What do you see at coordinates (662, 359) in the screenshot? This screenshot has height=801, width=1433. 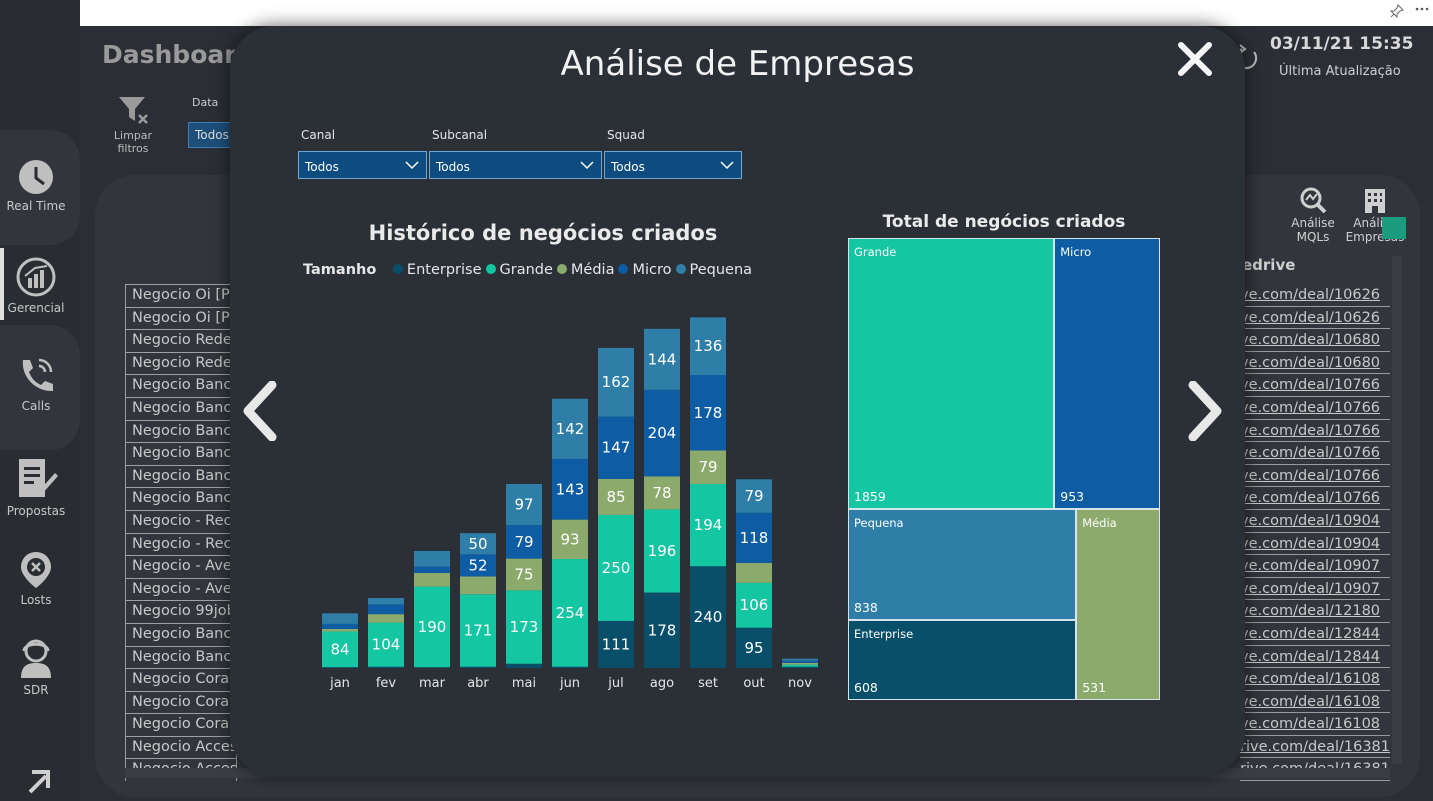 I see `bar-segment-pequena-ago` at bounding box center [662, 359].